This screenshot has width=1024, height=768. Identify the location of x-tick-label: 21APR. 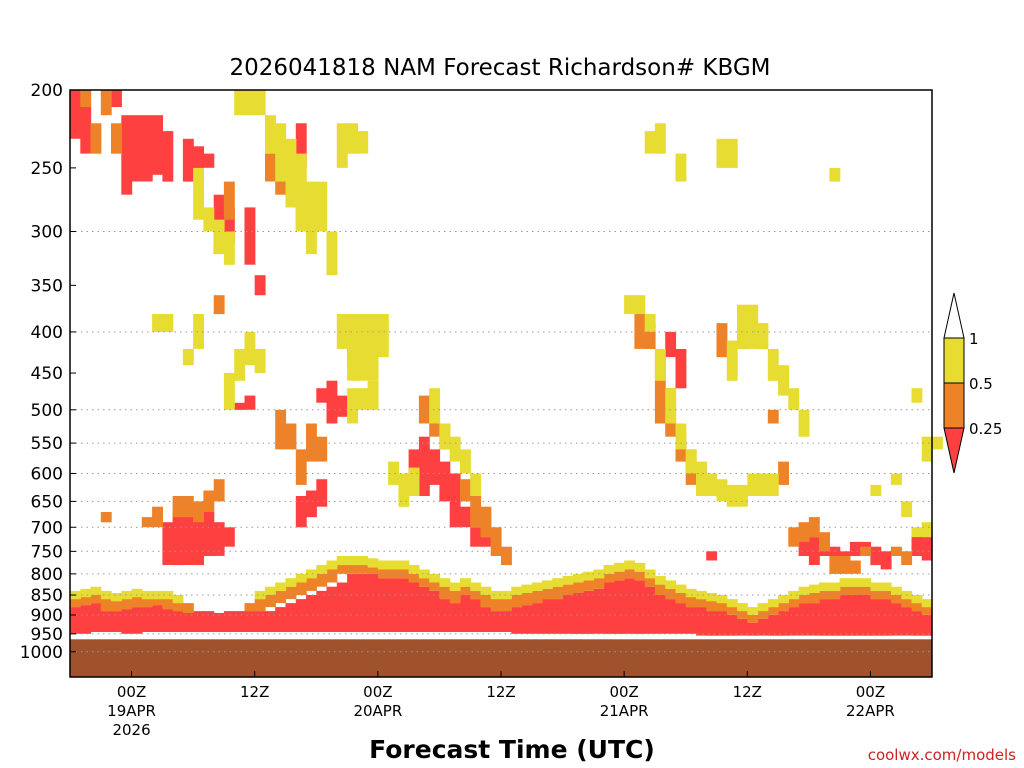
(624, 711).